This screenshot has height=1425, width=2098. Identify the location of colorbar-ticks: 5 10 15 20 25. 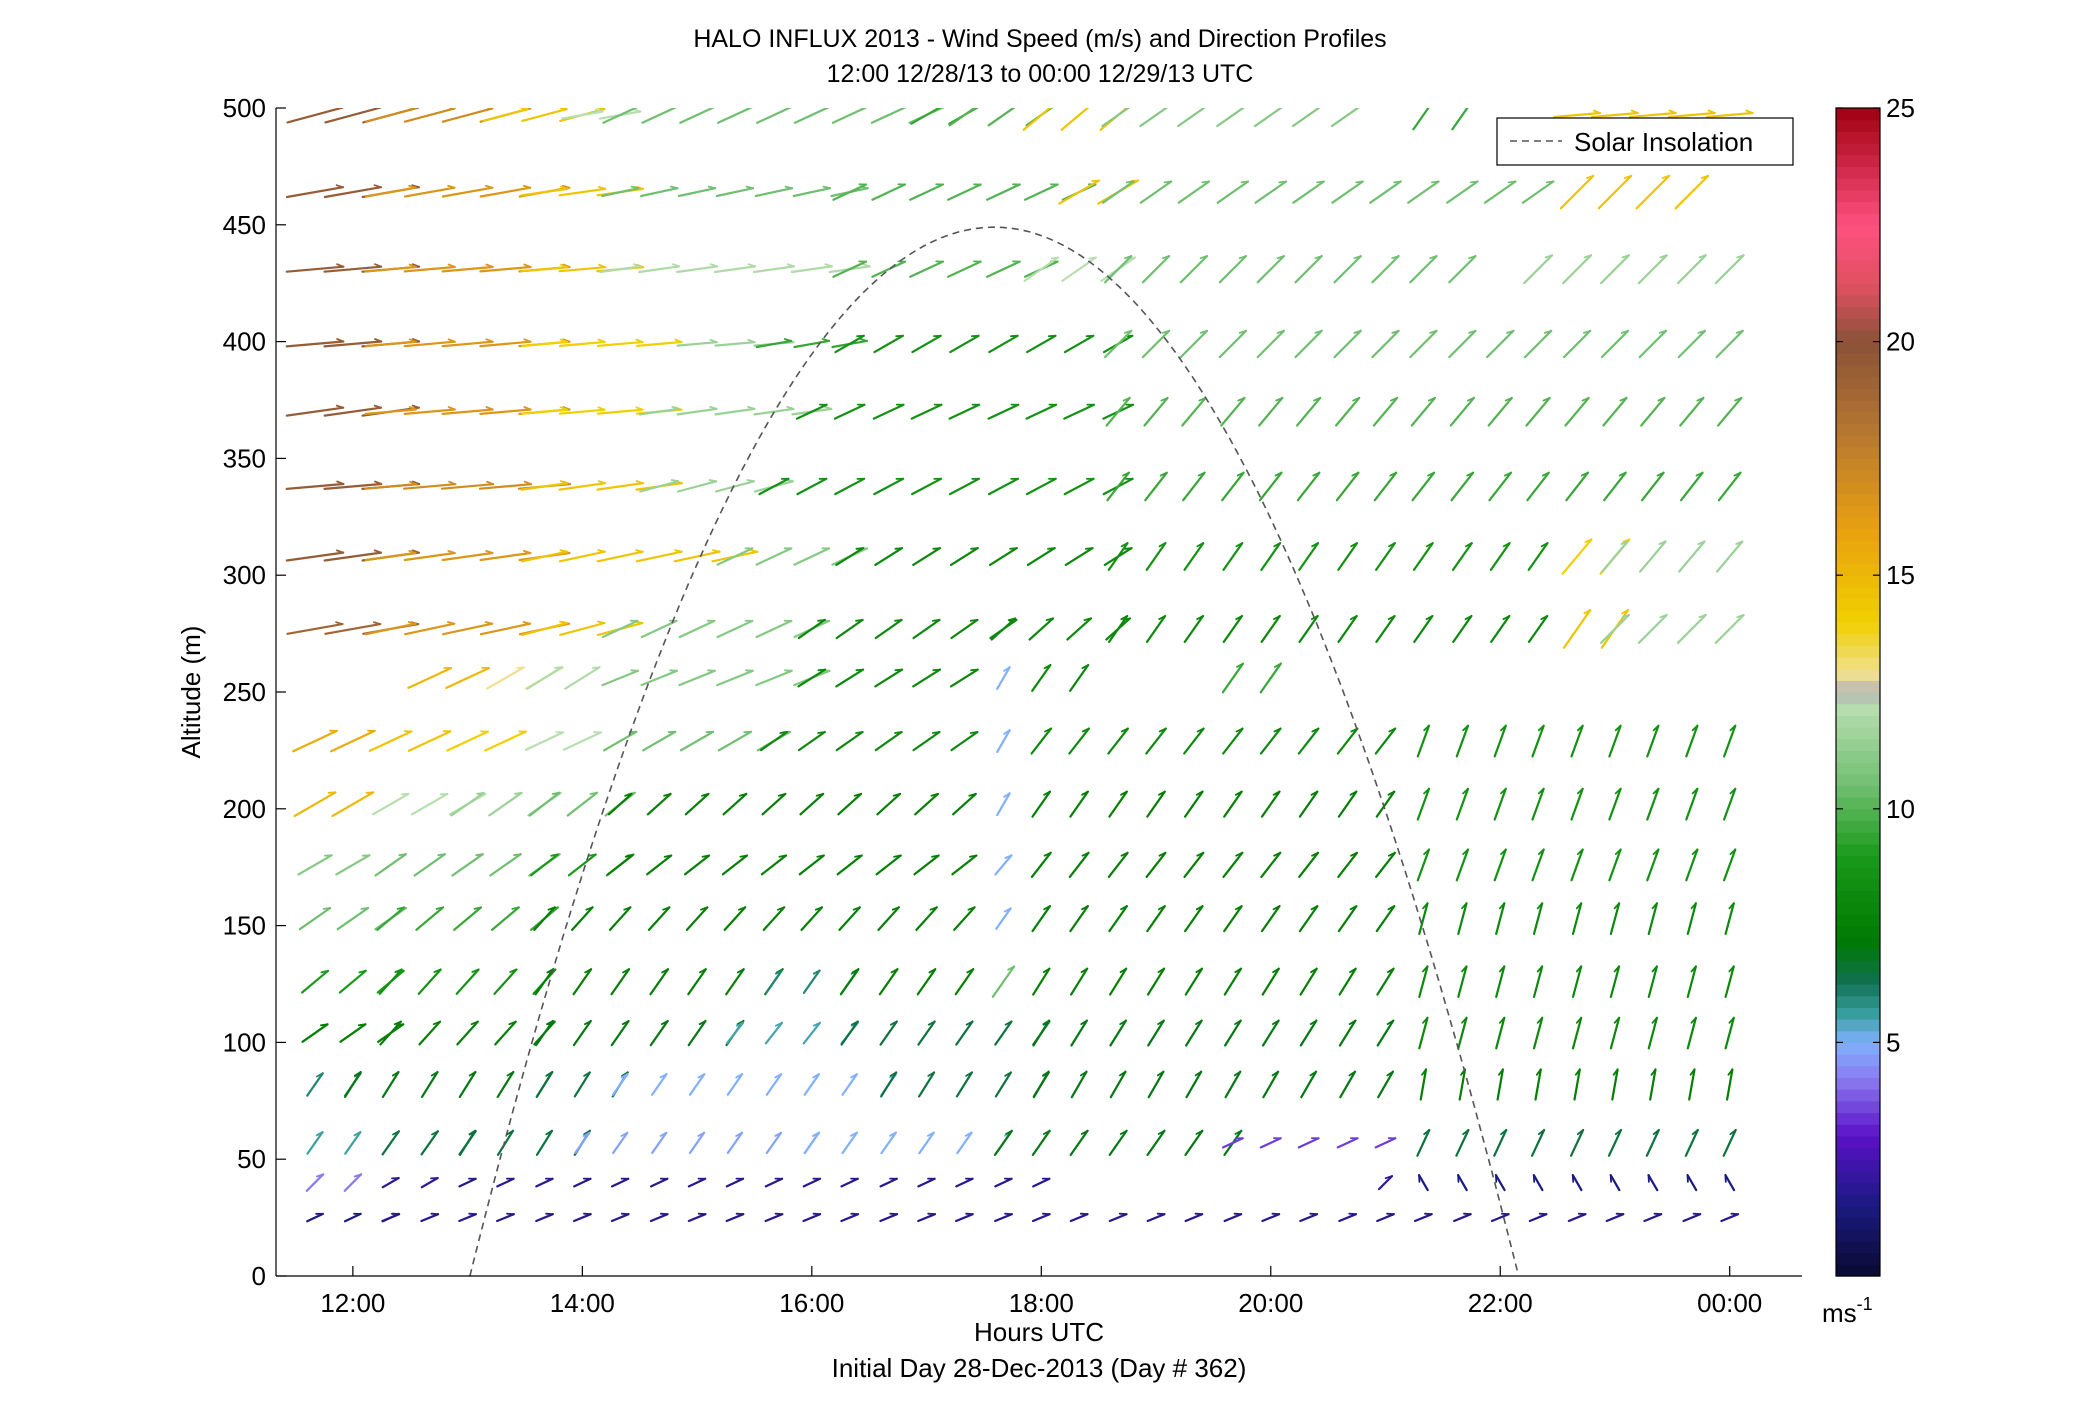
(1875, 575).